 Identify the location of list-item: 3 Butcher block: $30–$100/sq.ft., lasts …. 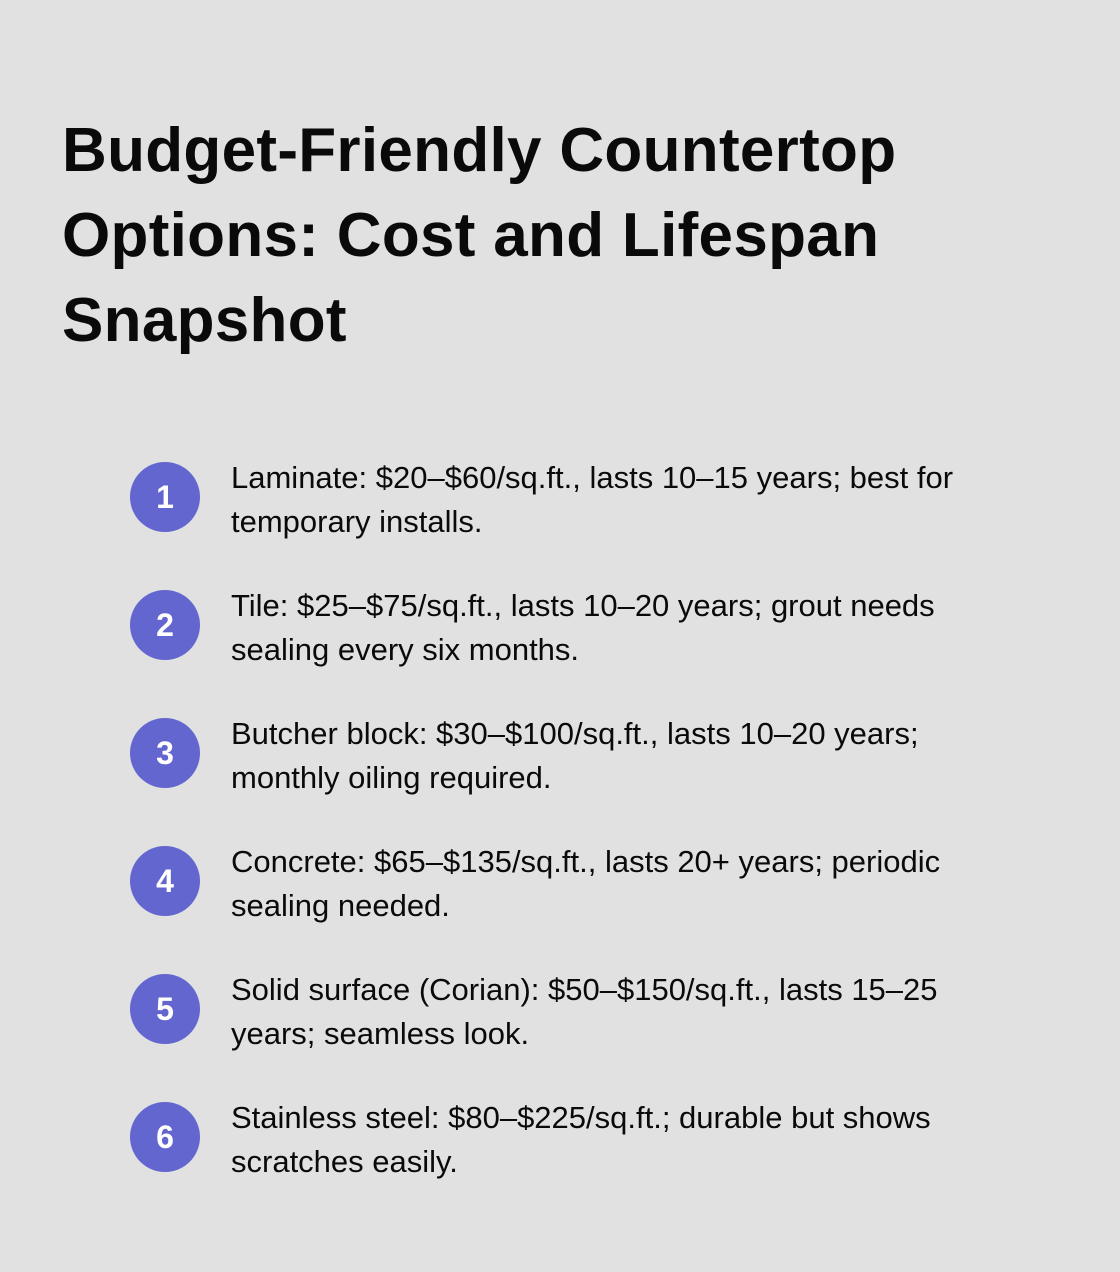
(580, 780).